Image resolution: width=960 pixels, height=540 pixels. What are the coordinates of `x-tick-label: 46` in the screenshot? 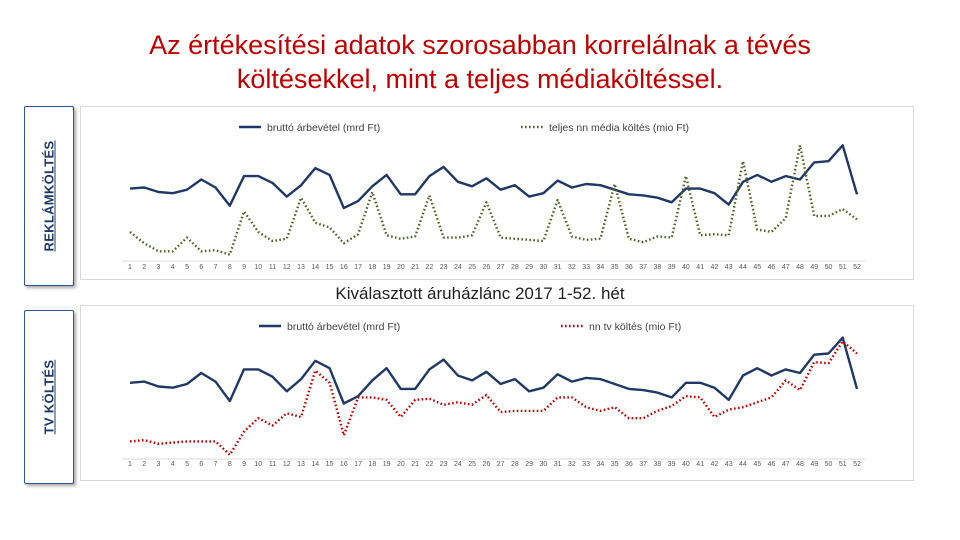 It's located at (772, 267).